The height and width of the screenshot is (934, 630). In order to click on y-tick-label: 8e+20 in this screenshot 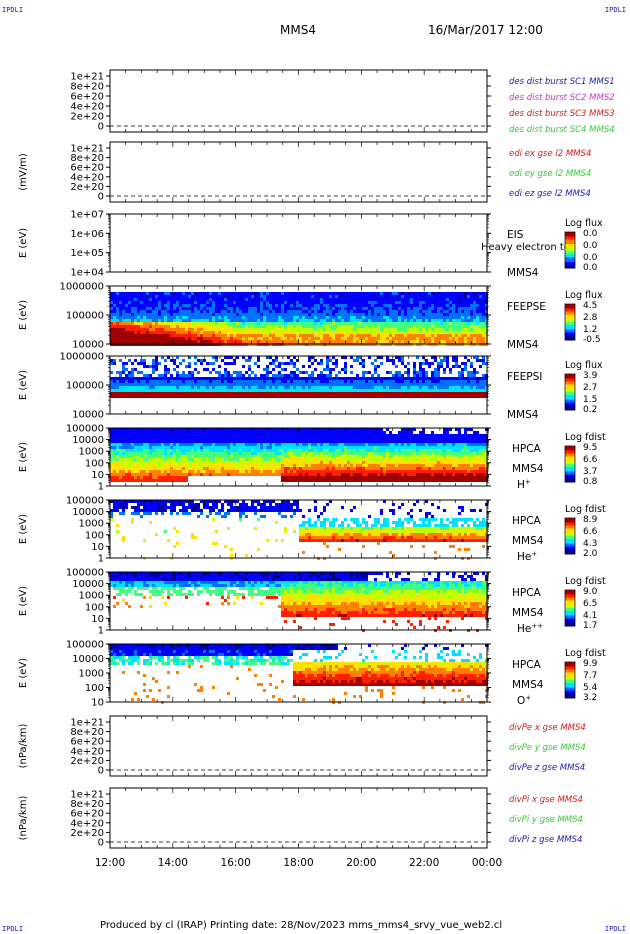, I will do `click(87, 158)`.